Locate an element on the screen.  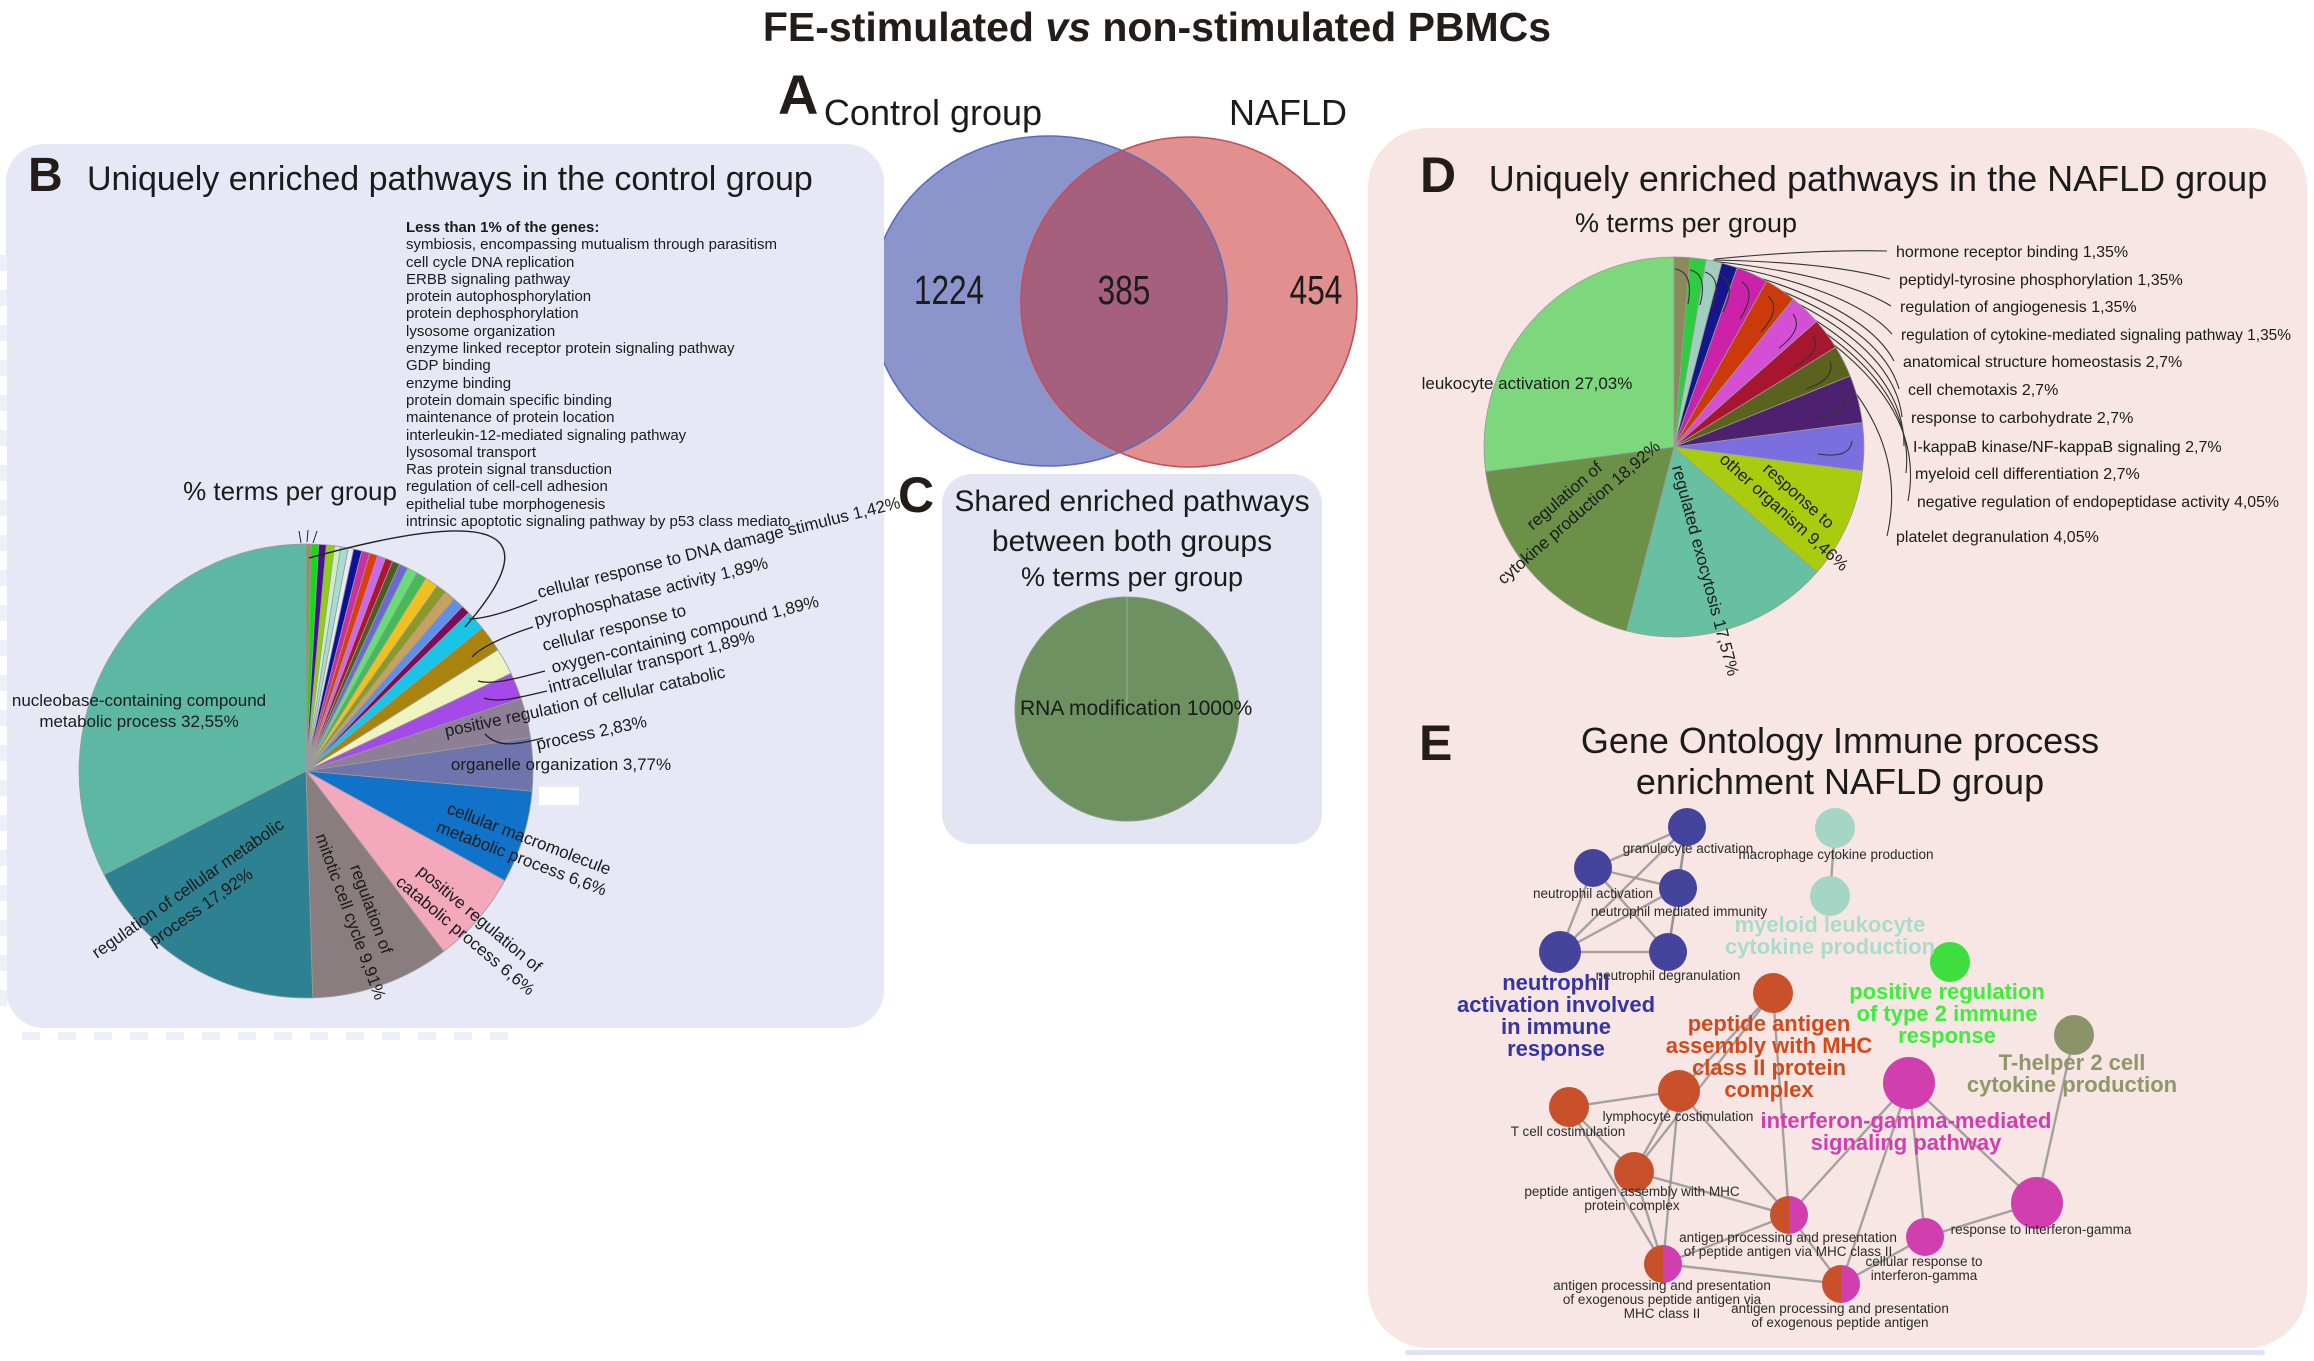
svg-text: lymphocyte costimulation is located at coordinates (1678, 1116).